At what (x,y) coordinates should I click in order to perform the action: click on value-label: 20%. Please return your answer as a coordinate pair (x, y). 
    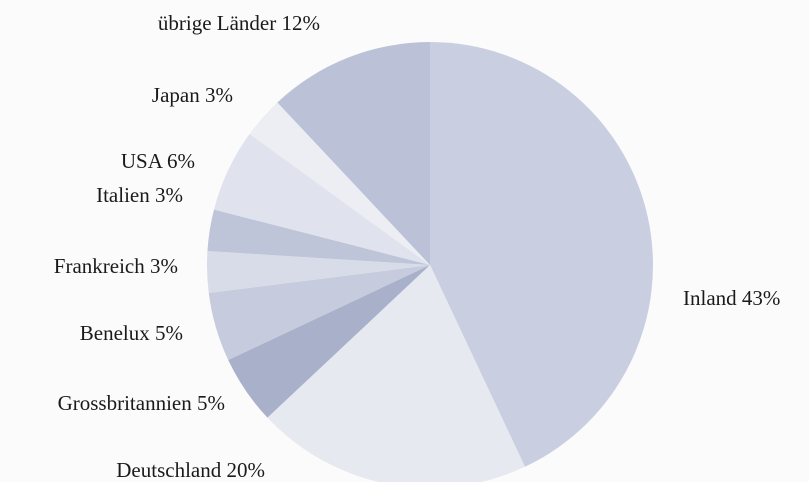
    Looking at the image, I should click on (246, 470).